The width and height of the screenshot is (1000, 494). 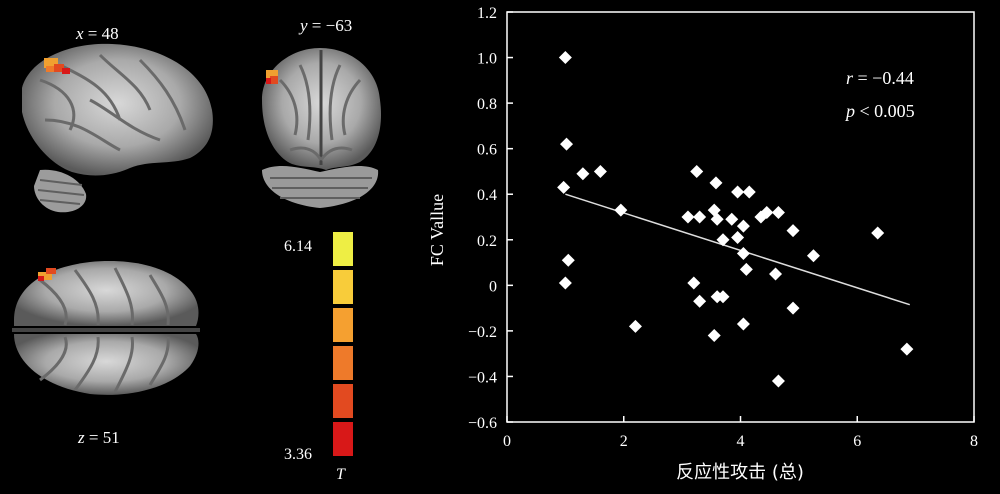 What do you see at coordinates (322, 128) in the screenshot?
I see `coronal-brain-slice` at bounding box center [322, 128].